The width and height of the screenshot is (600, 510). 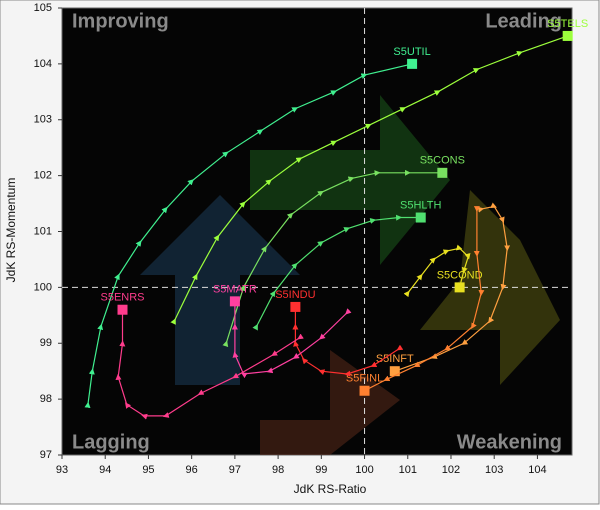 I want to click on x-tick-label: 103, so click(x=494, y=470).